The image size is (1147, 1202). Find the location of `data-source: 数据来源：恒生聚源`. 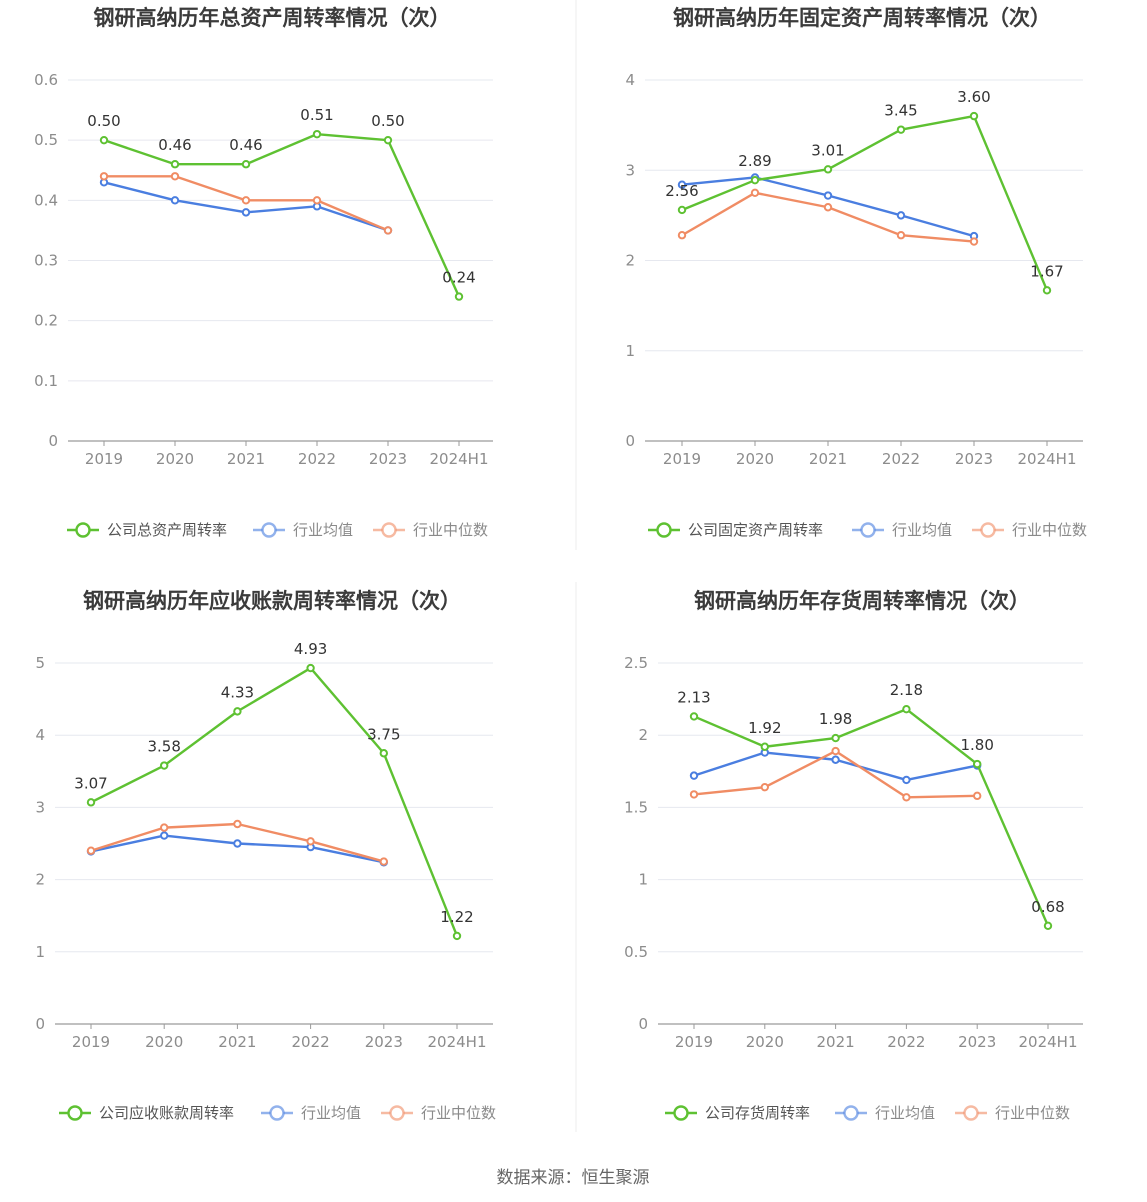

data-source: 数据来源：恒生聚源 is located at coordinates (573, 1178).